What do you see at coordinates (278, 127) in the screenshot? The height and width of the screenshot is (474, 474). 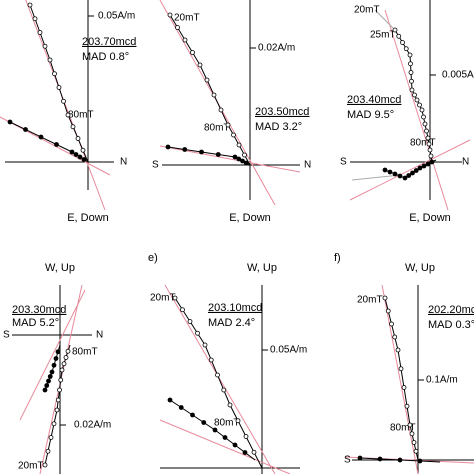 I see `label: MAD 3.2°` at bounding box center [278, 127].